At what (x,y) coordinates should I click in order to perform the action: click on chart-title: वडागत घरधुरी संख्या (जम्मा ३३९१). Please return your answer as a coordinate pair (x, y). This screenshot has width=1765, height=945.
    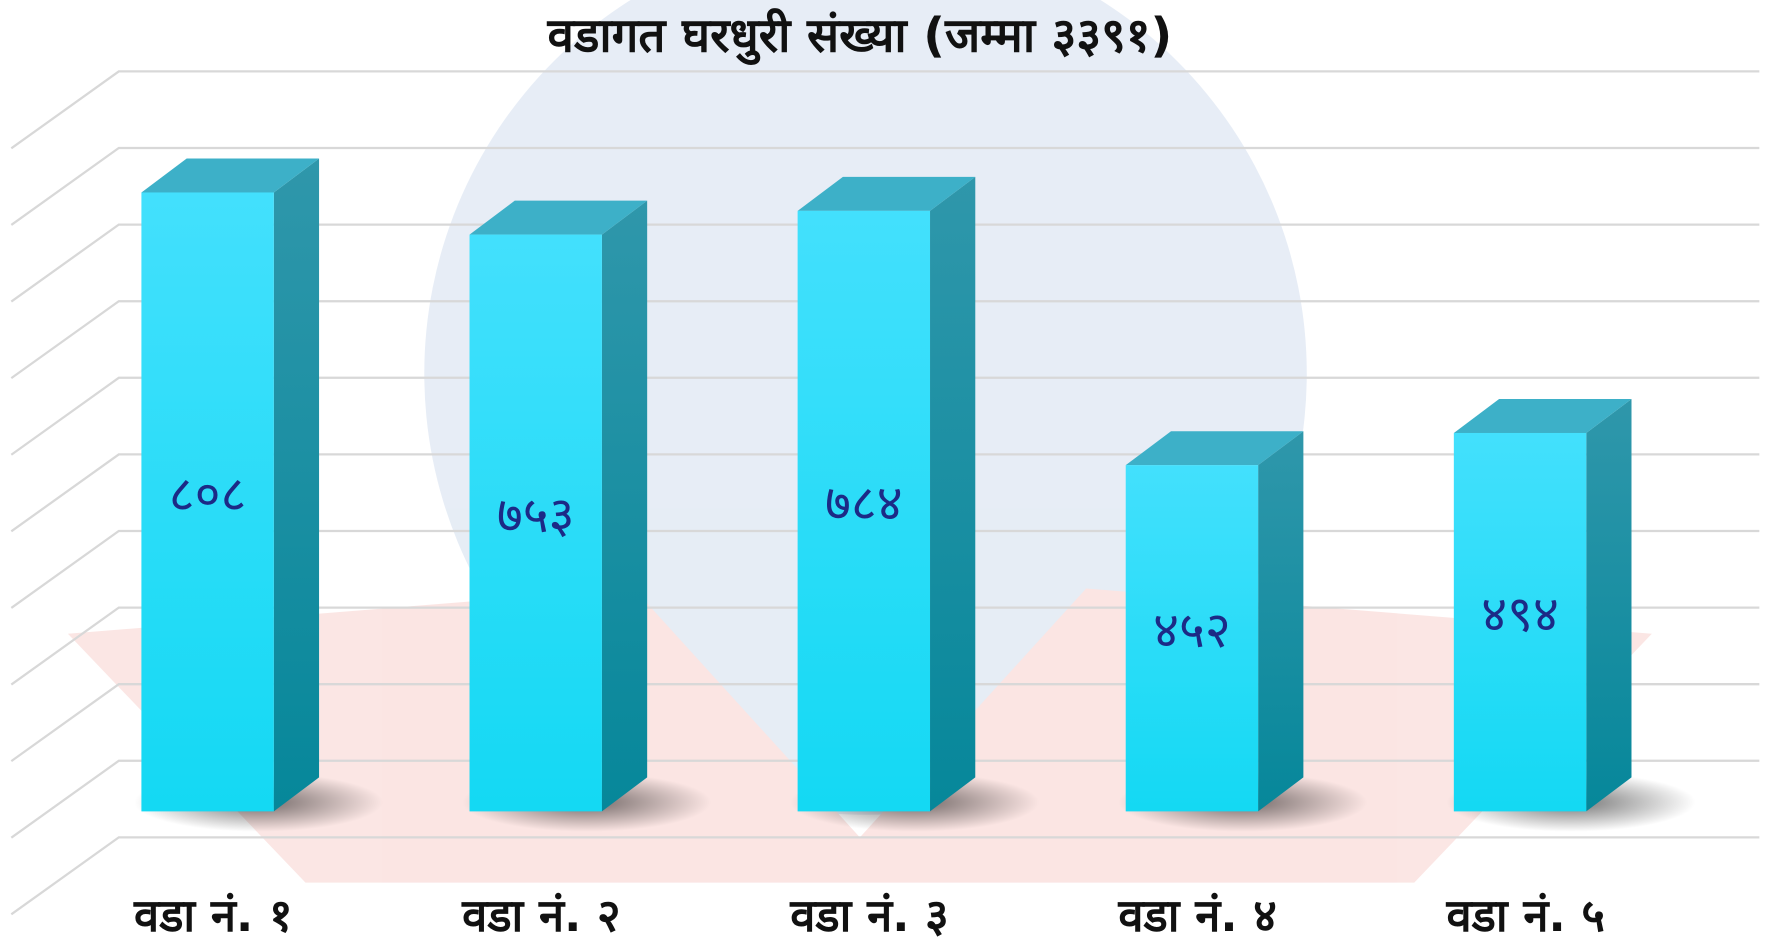
    Looking at the image, I should click on (860, 37).